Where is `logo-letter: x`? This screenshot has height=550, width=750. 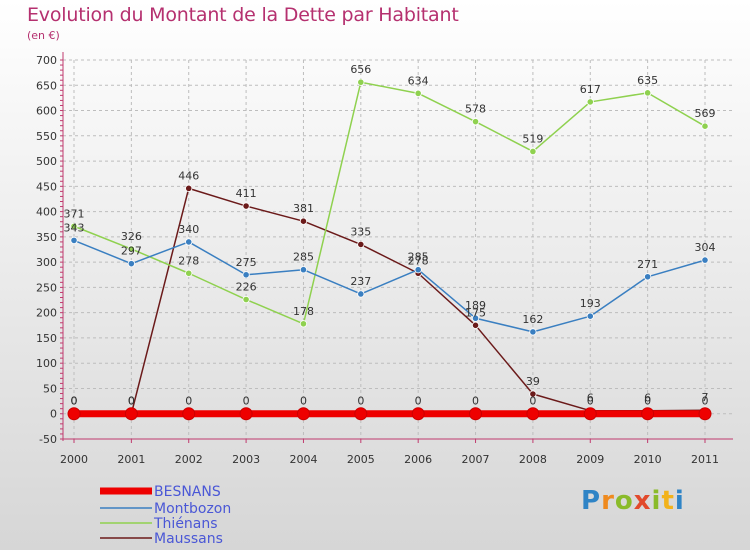 logo-letter: x is located at coordinates (642, 501).